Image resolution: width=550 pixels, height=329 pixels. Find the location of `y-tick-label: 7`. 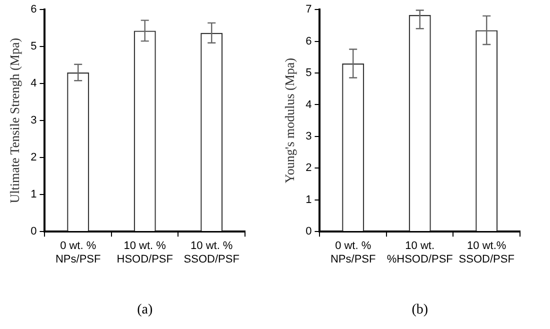

y-tick-label: 7 is located at coordinates (309, 10).